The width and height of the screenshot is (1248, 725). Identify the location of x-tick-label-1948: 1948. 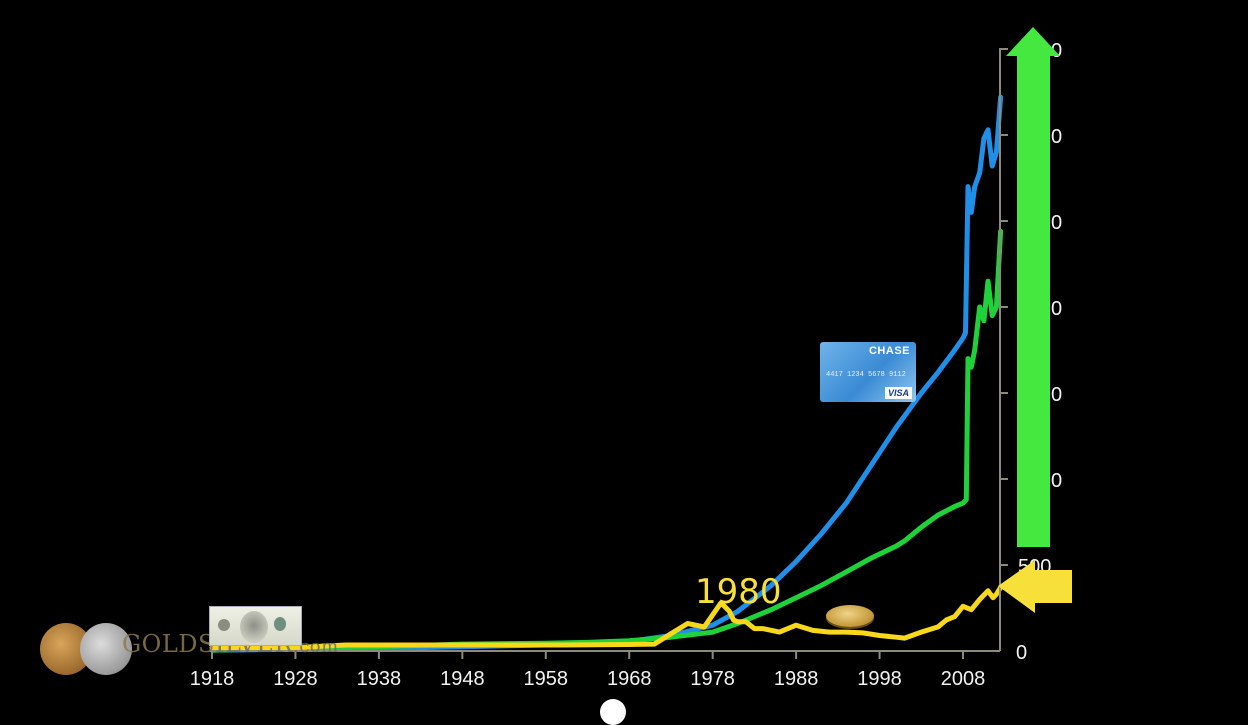
(462, 679).